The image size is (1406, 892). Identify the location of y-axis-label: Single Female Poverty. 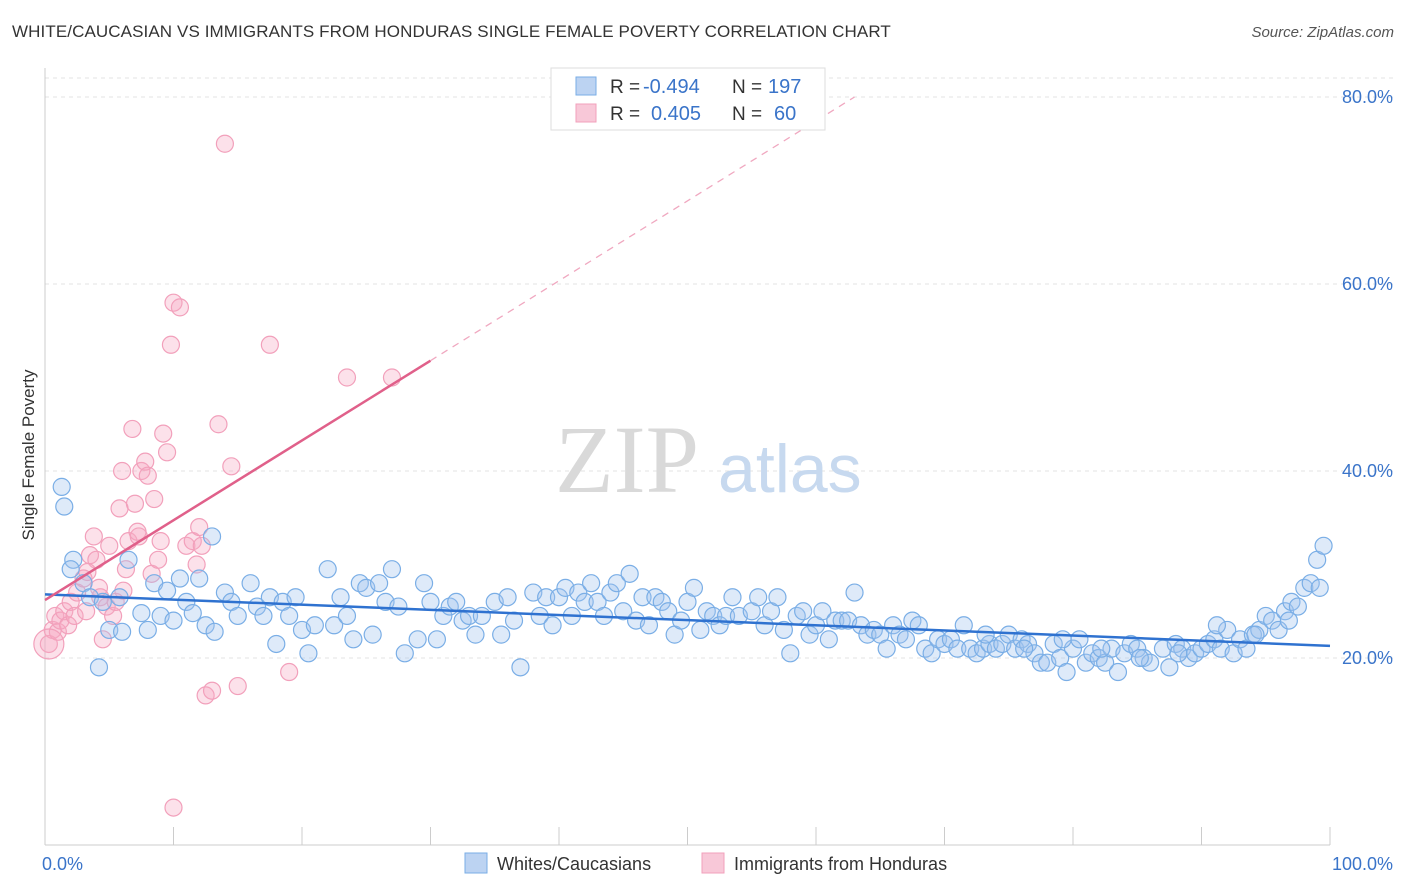
(28, 455).